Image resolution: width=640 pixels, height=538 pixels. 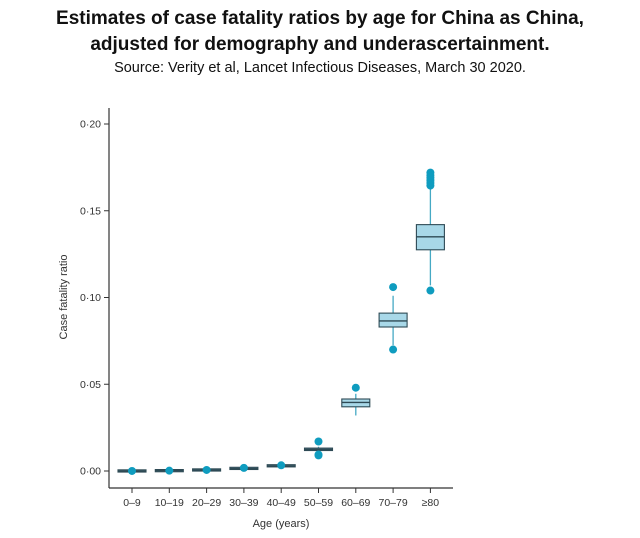 What do you see at coordinates (431, 503) in the screenshot?
I see `x-tick-label: ≥80` at bounding box center [431, 503].